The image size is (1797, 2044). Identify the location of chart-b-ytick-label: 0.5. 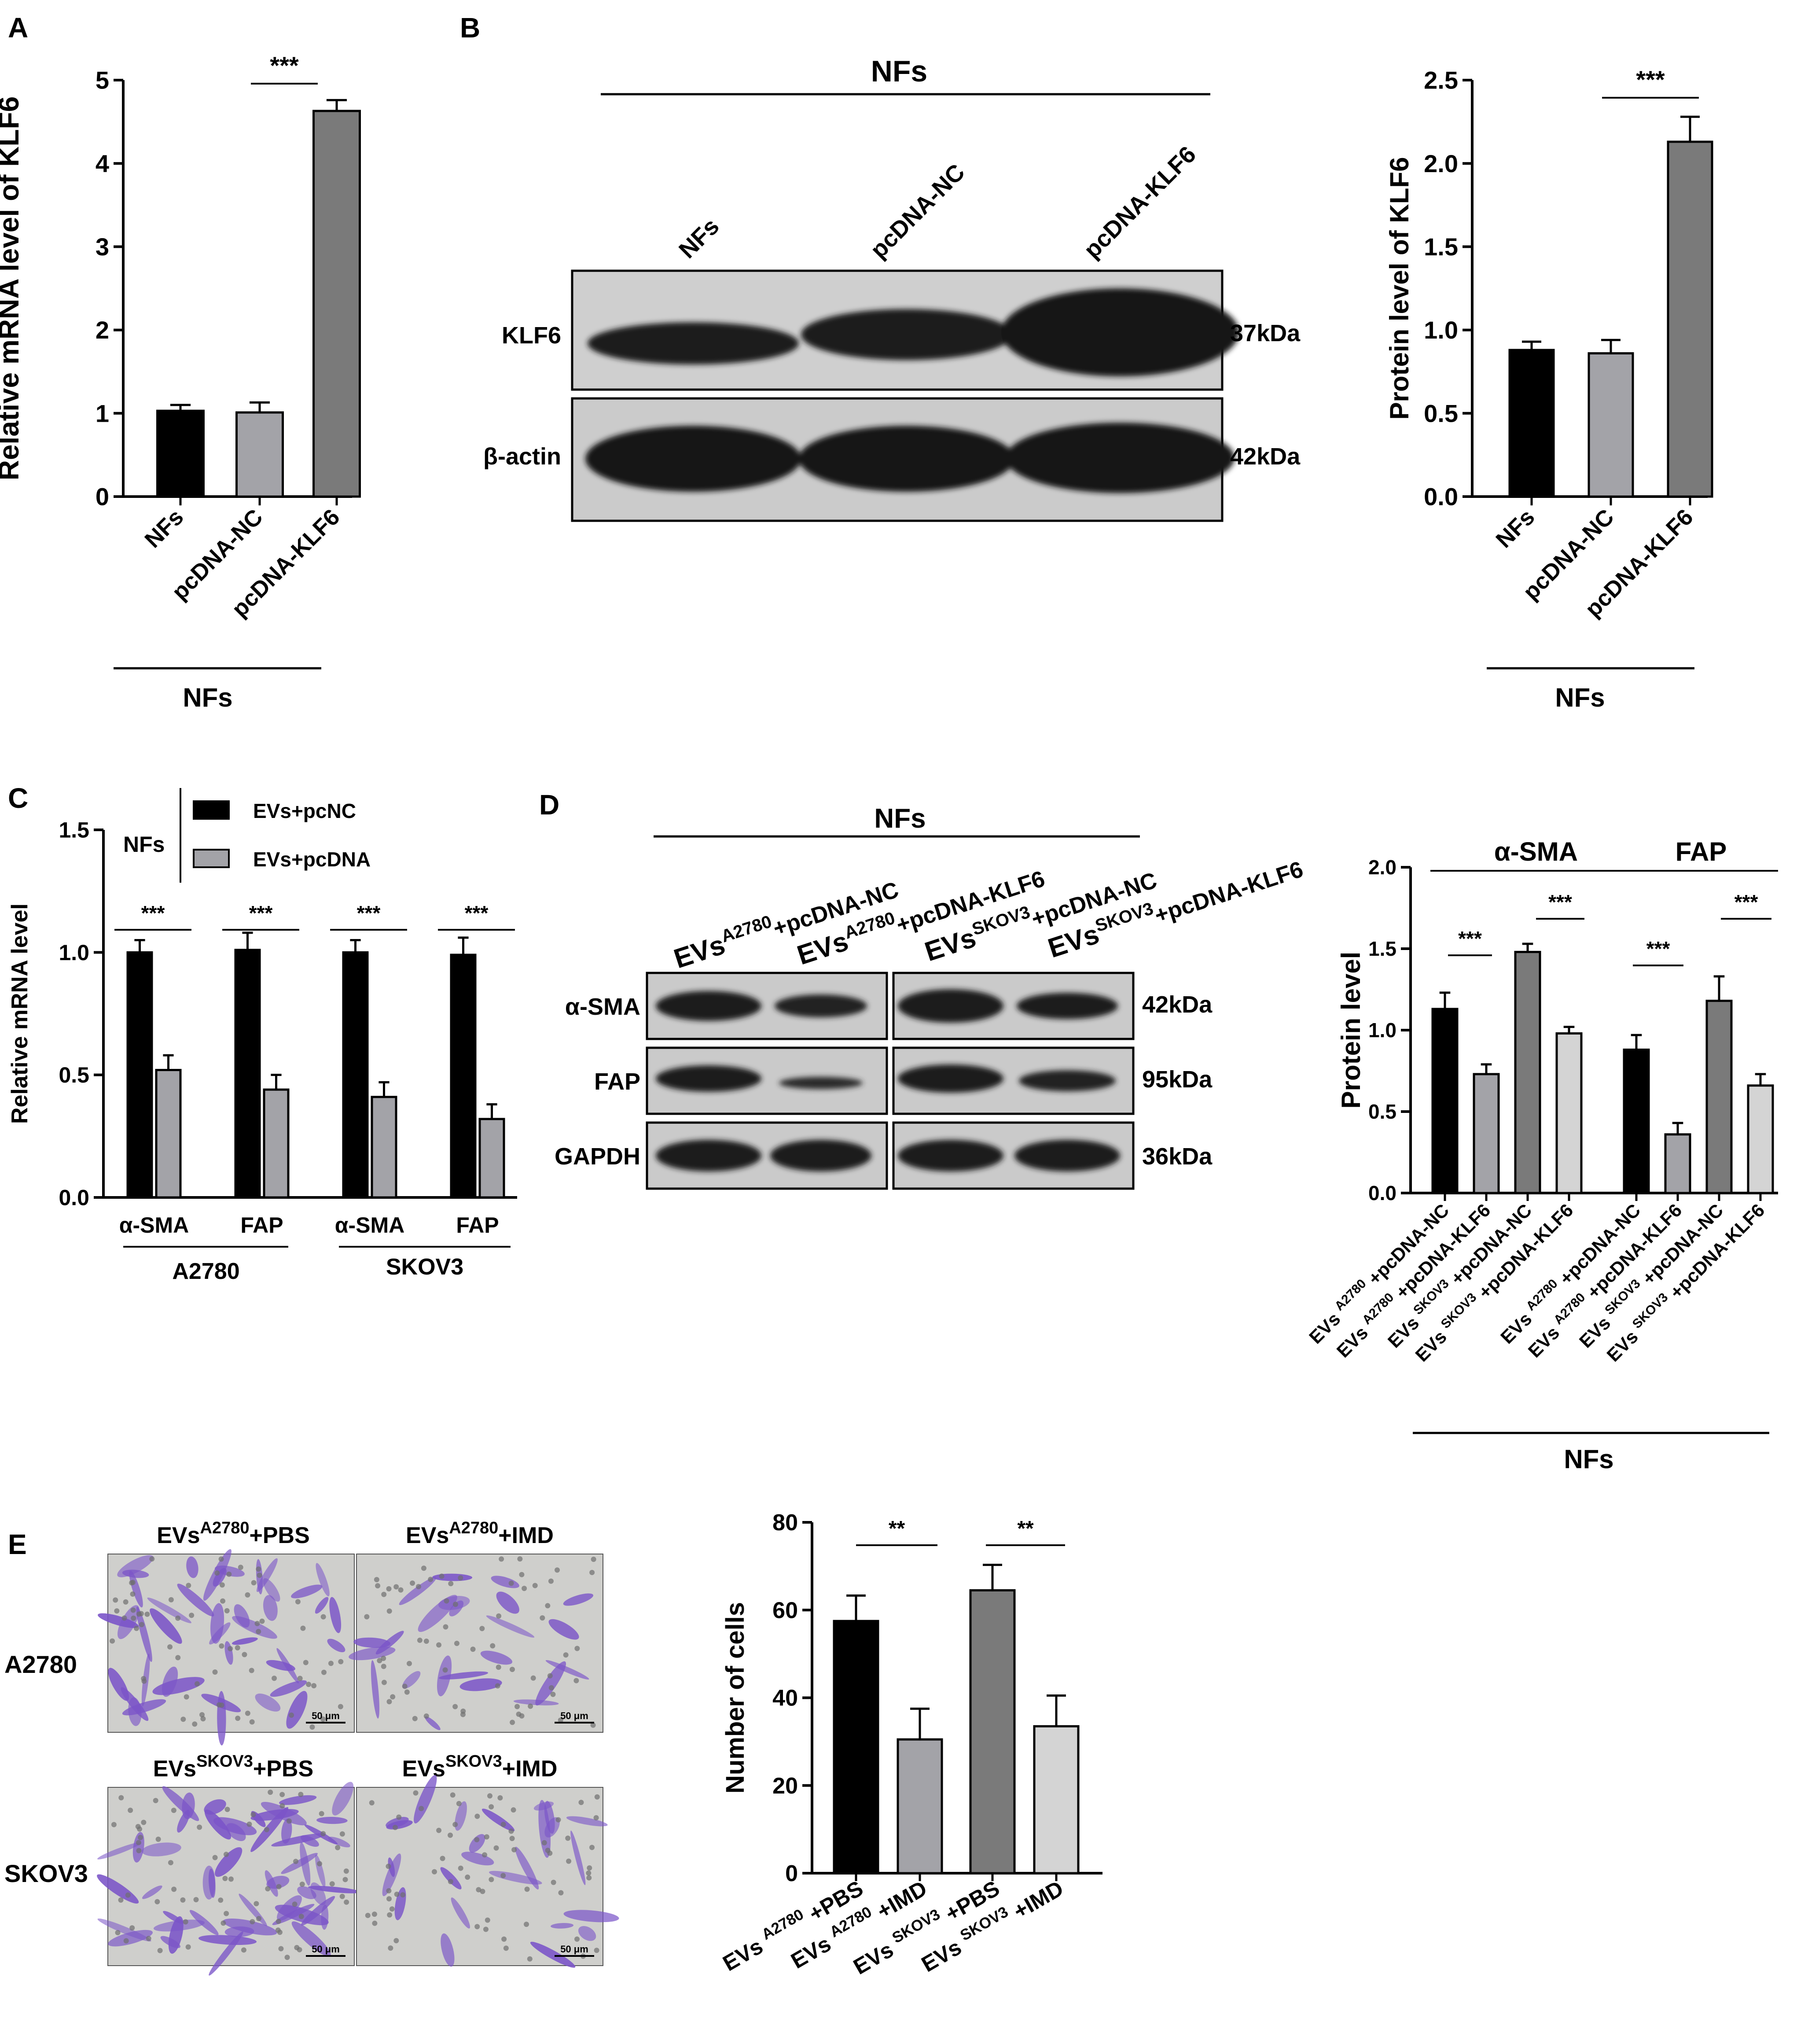
(1441, 413).